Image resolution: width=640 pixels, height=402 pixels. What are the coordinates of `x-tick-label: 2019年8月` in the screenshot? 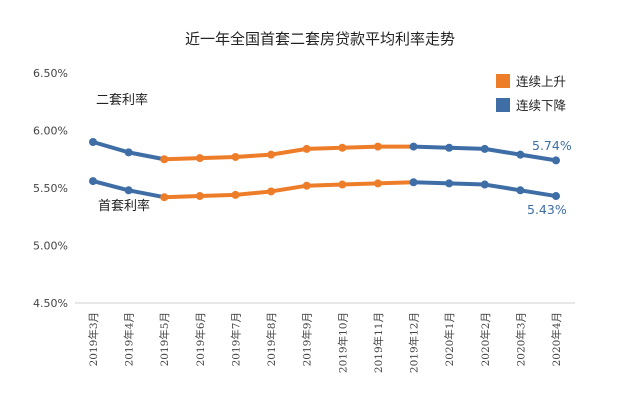 It's located at (271, 339).